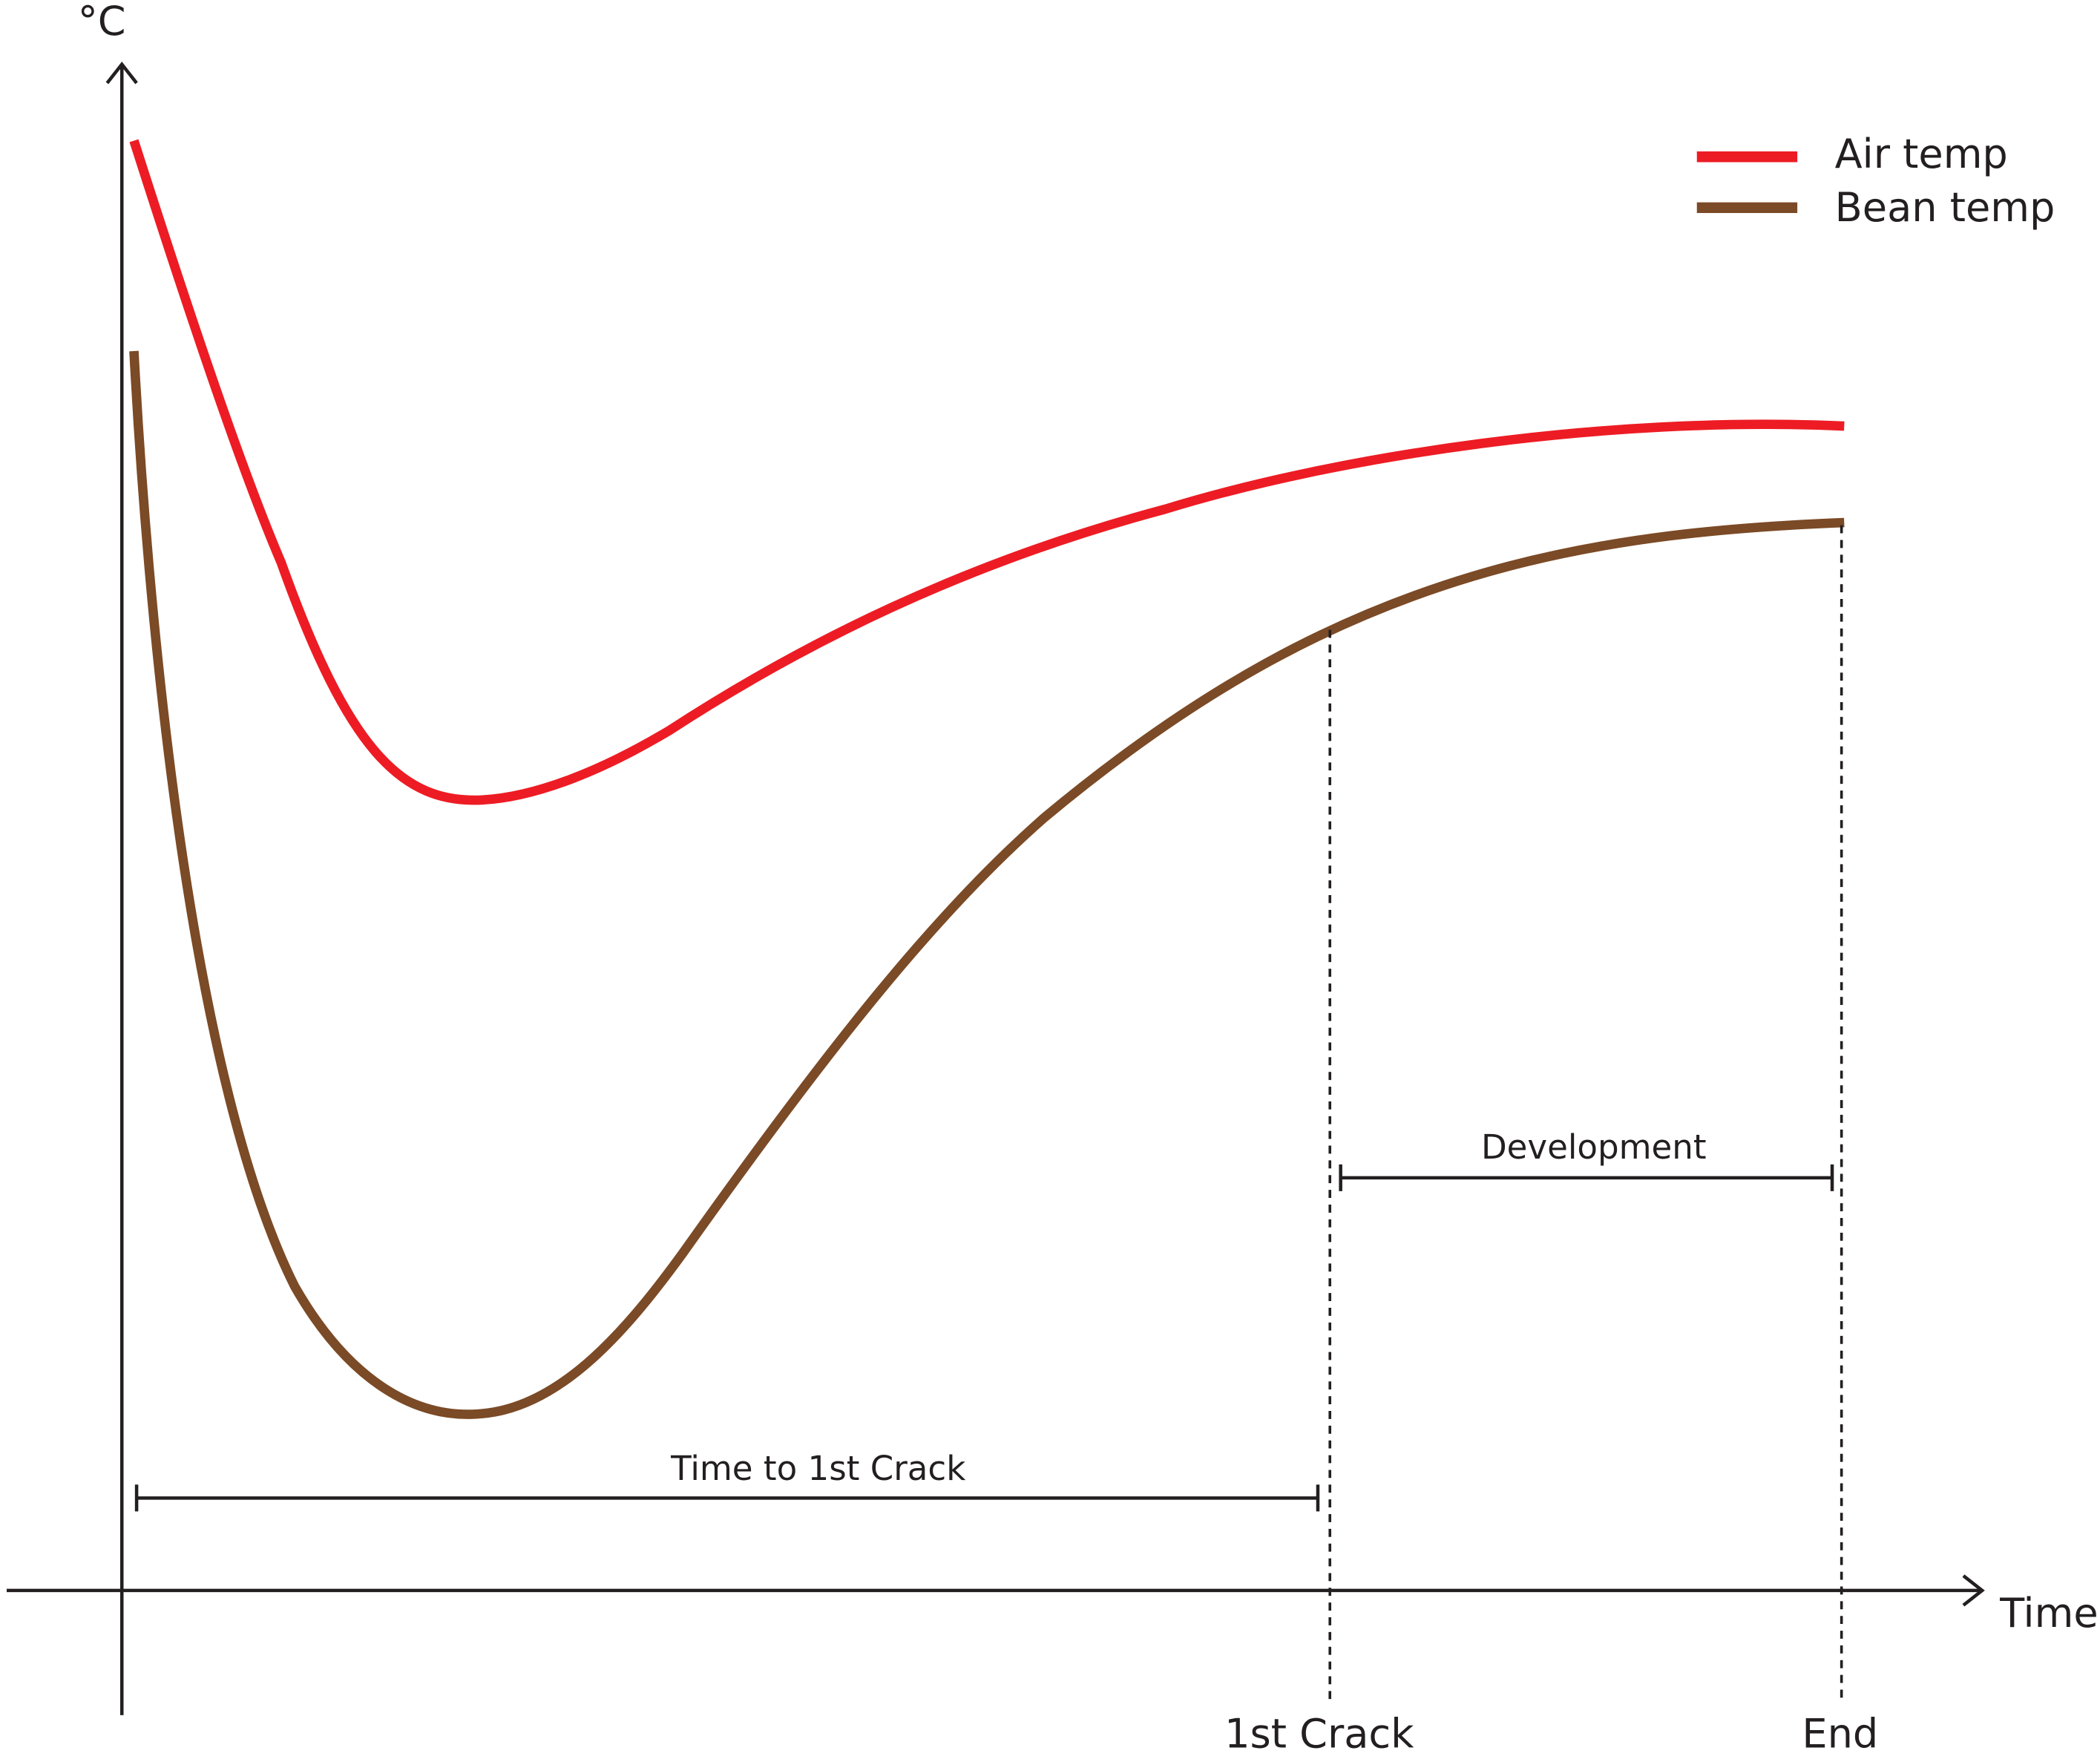 Image resolution: width=2100 pixels, height=1762 pixels. I want to click on end-label: End, so click(1840, 1733).